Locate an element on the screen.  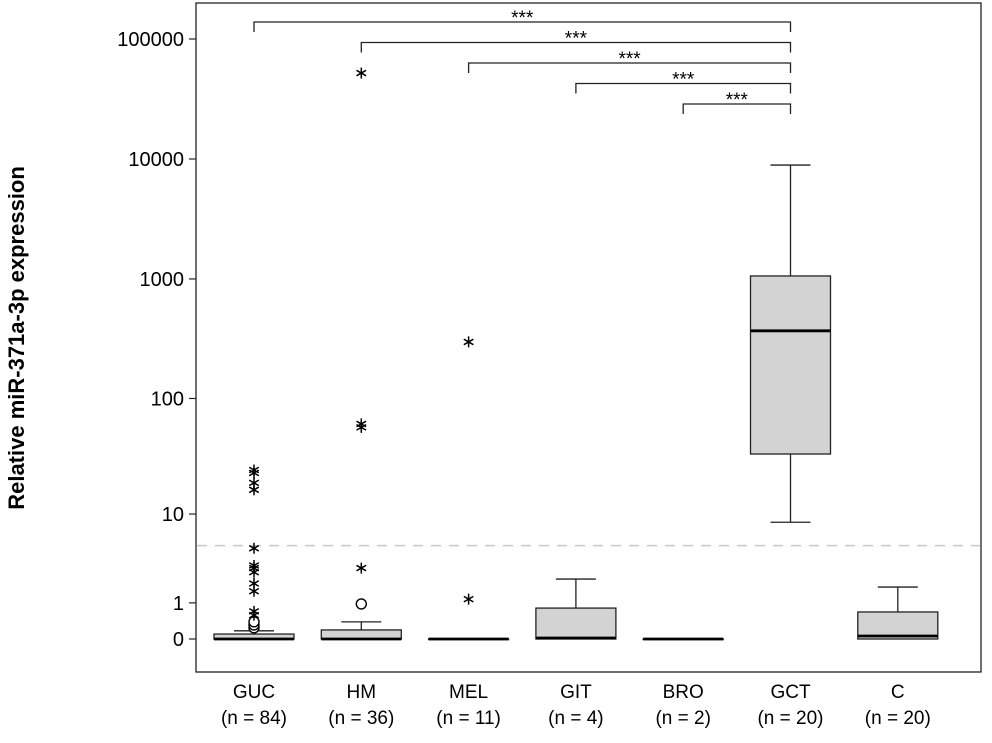
x-tick-label: GCT is located at coordinates (790, 692).